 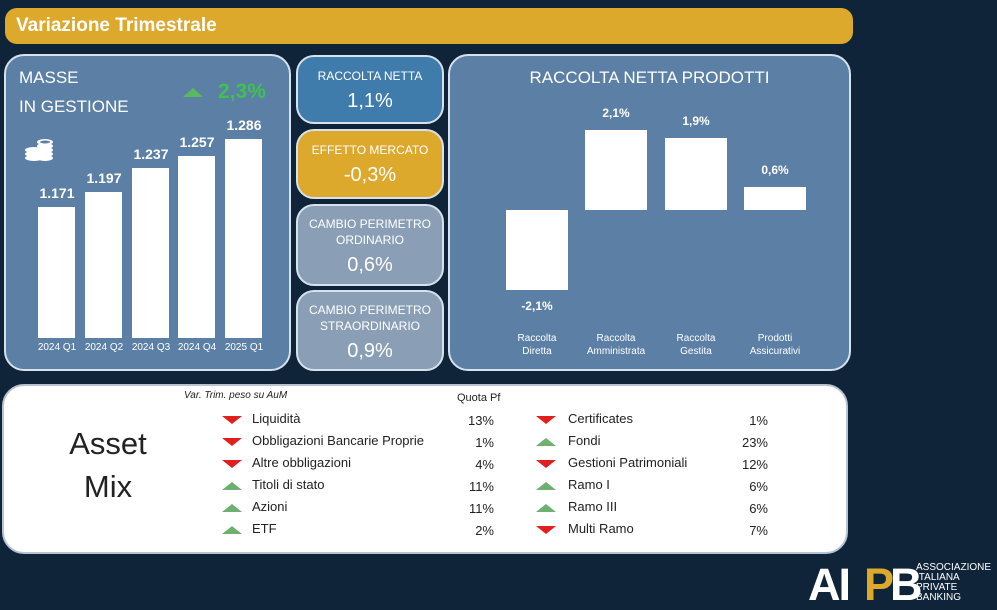 I want to click on kpi-value: -0,3%, so click(x=370, y=175).